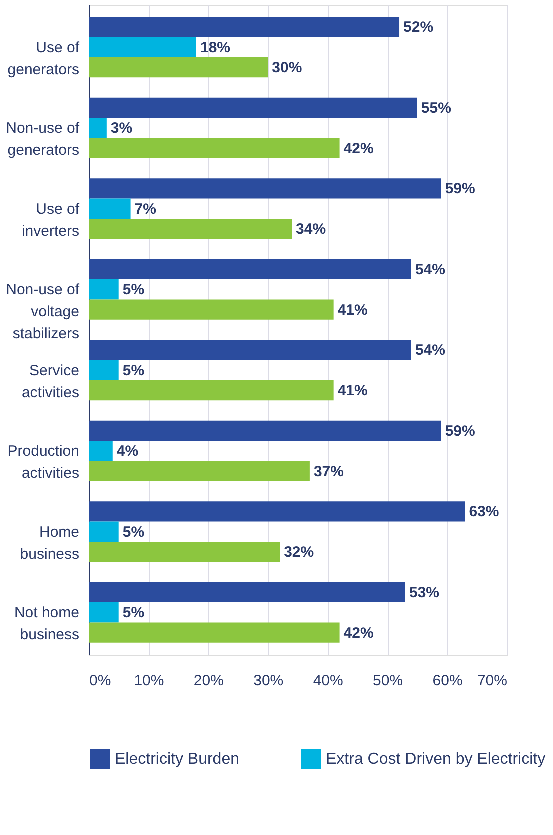 The width and height of the screenshot is (553, 835). I want to click on y-tick-label: Non-use of generators, so click(43, 140).